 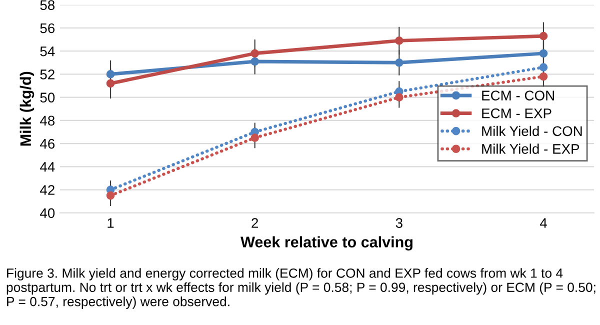 What do you see at coordinates (47, 5) in the screenshot?
I see `y-tick-label: 58` at bounding box center [47, 5].